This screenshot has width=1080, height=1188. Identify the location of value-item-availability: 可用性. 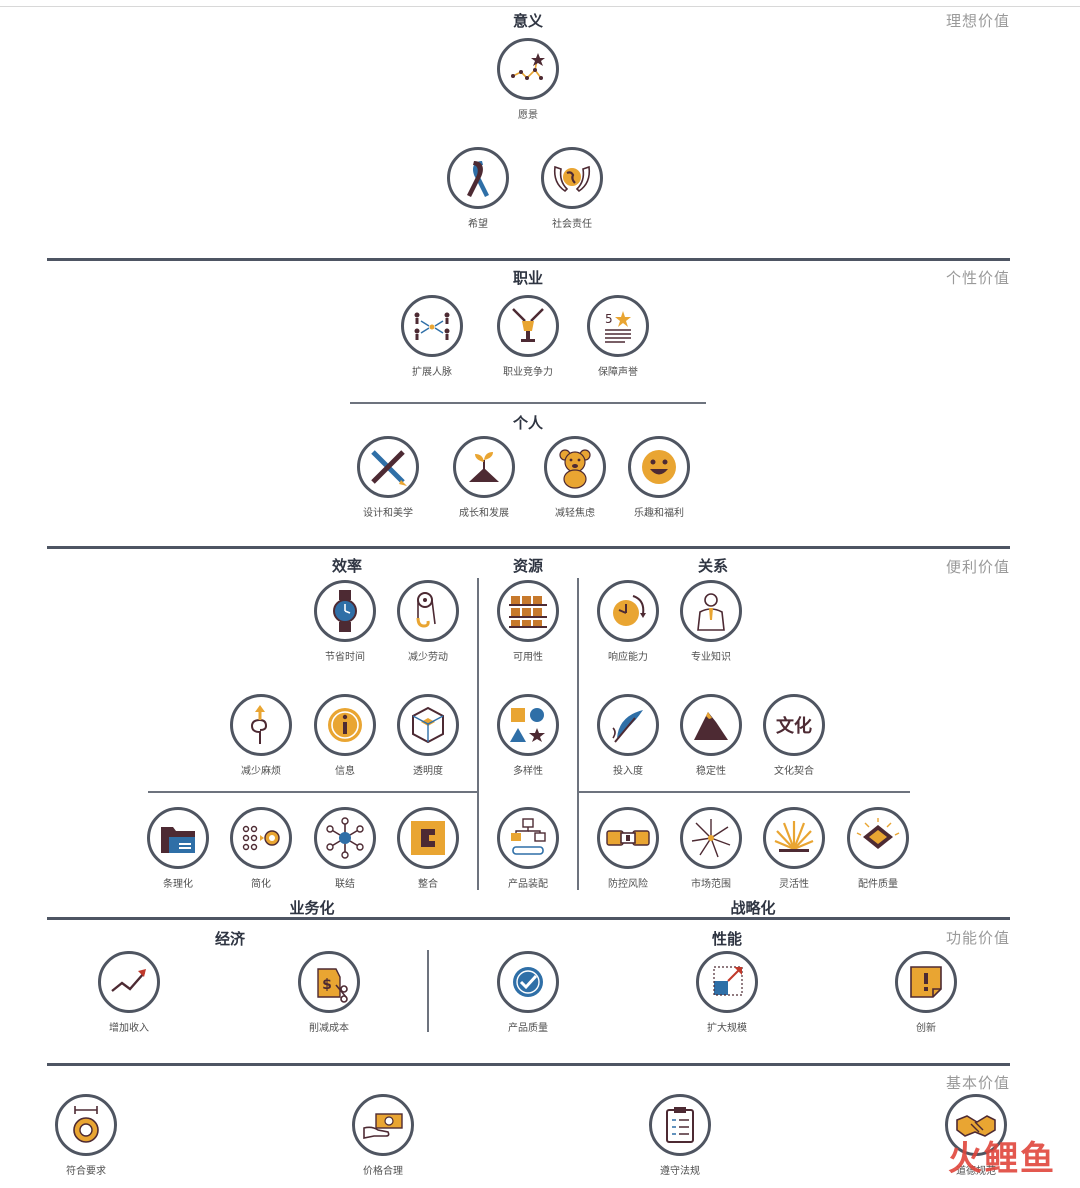
(528, 621).